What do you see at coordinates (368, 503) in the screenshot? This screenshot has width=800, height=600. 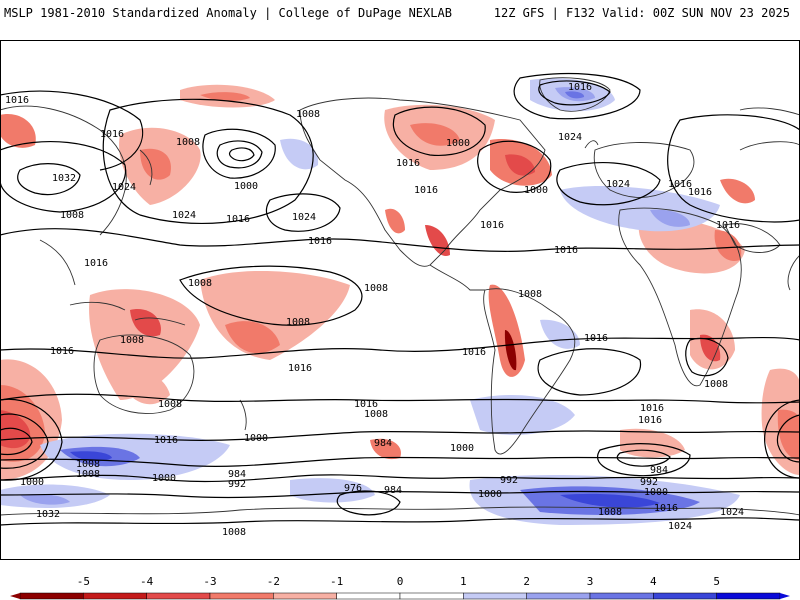 I see `isobar-low-south-pacific` at bounding box center [368, 503].